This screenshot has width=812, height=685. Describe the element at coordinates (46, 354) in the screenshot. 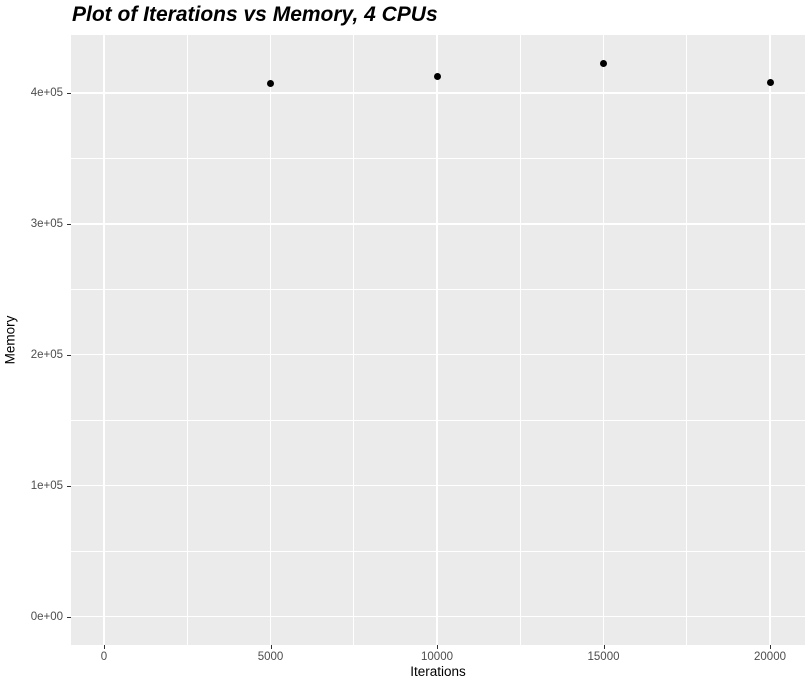

I see `y-tick-label: 2e+05` at that location.